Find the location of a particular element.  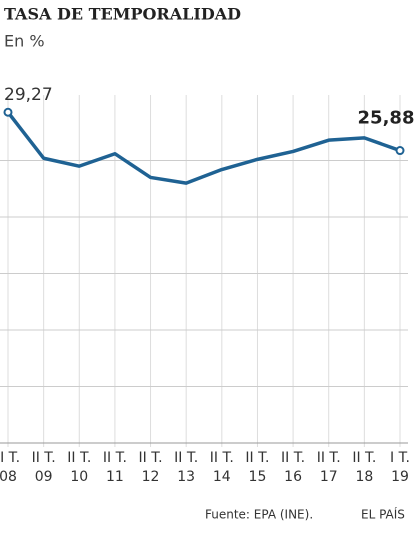

x-tick-label: 10 is located at coordinates (79, 477).